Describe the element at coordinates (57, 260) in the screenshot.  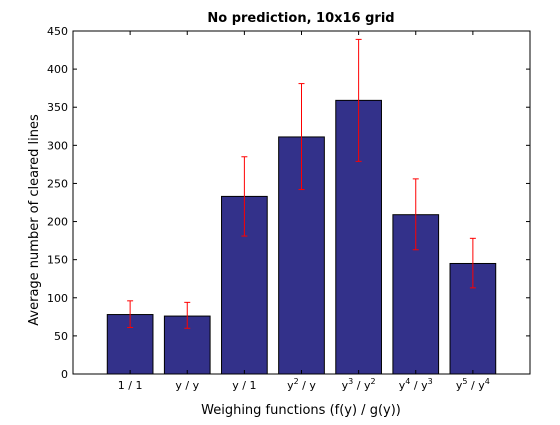
I see `y-tick-label-150: 150` at that location.